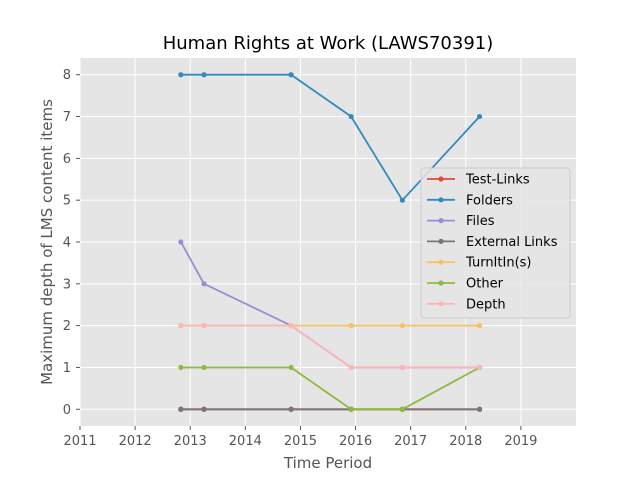 Image resolution: width=640 pixels, height=480 pixels. I want to click on y-tick-label: 5, so click(67, 201).